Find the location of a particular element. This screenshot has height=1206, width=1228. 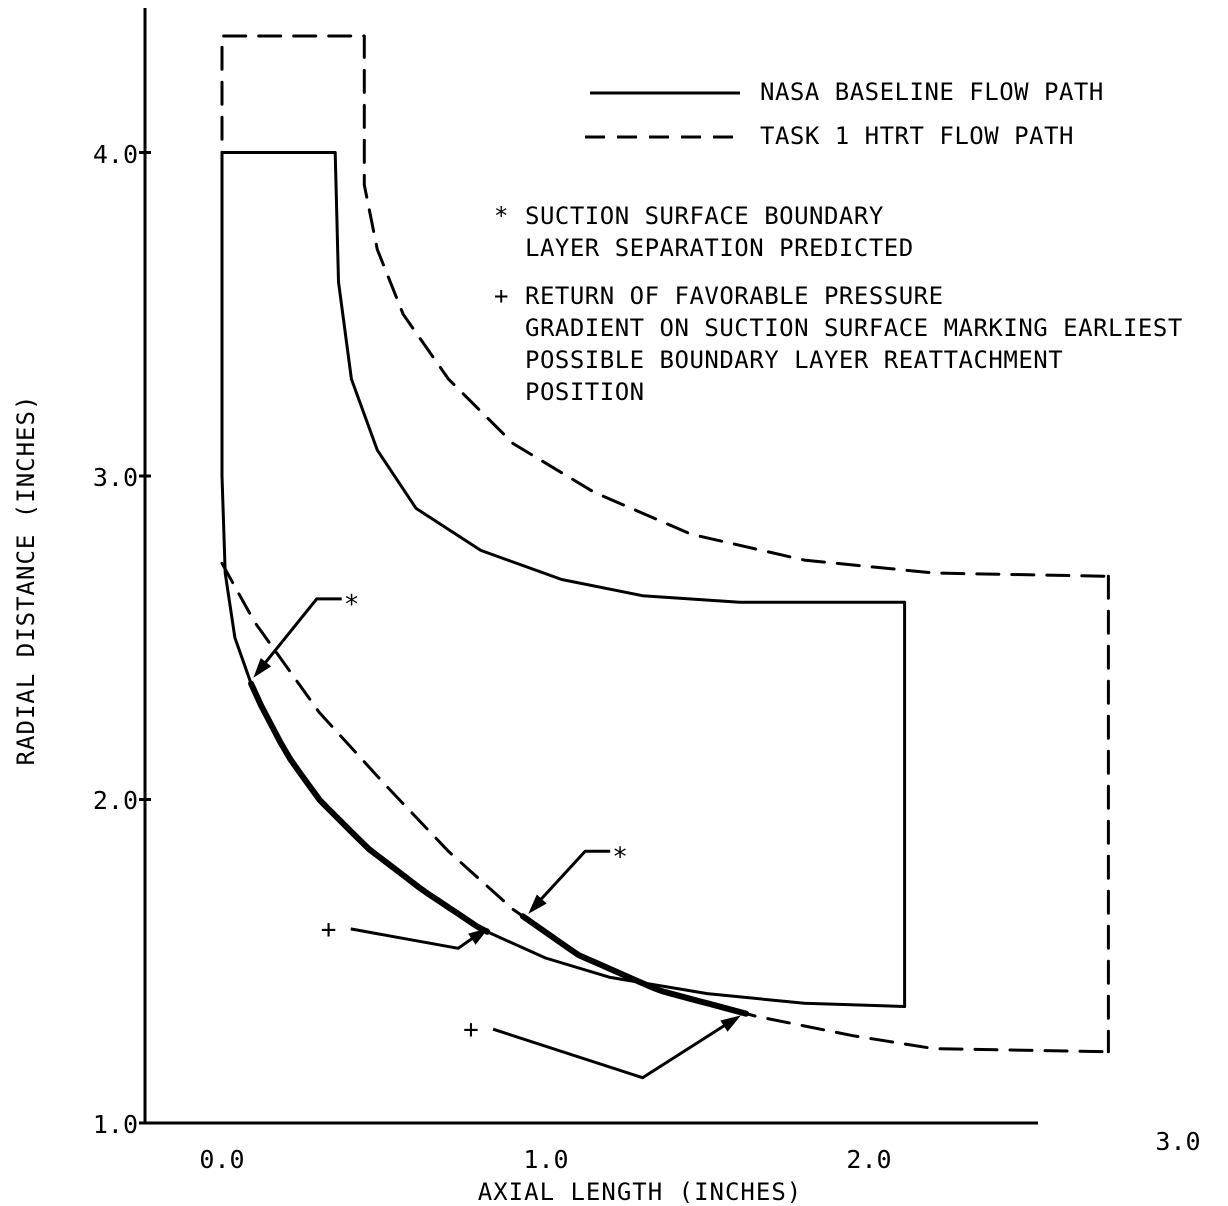

x-axis-title: AXIAL LENGTH (INCHES) is located at coordinates (640, 1192).